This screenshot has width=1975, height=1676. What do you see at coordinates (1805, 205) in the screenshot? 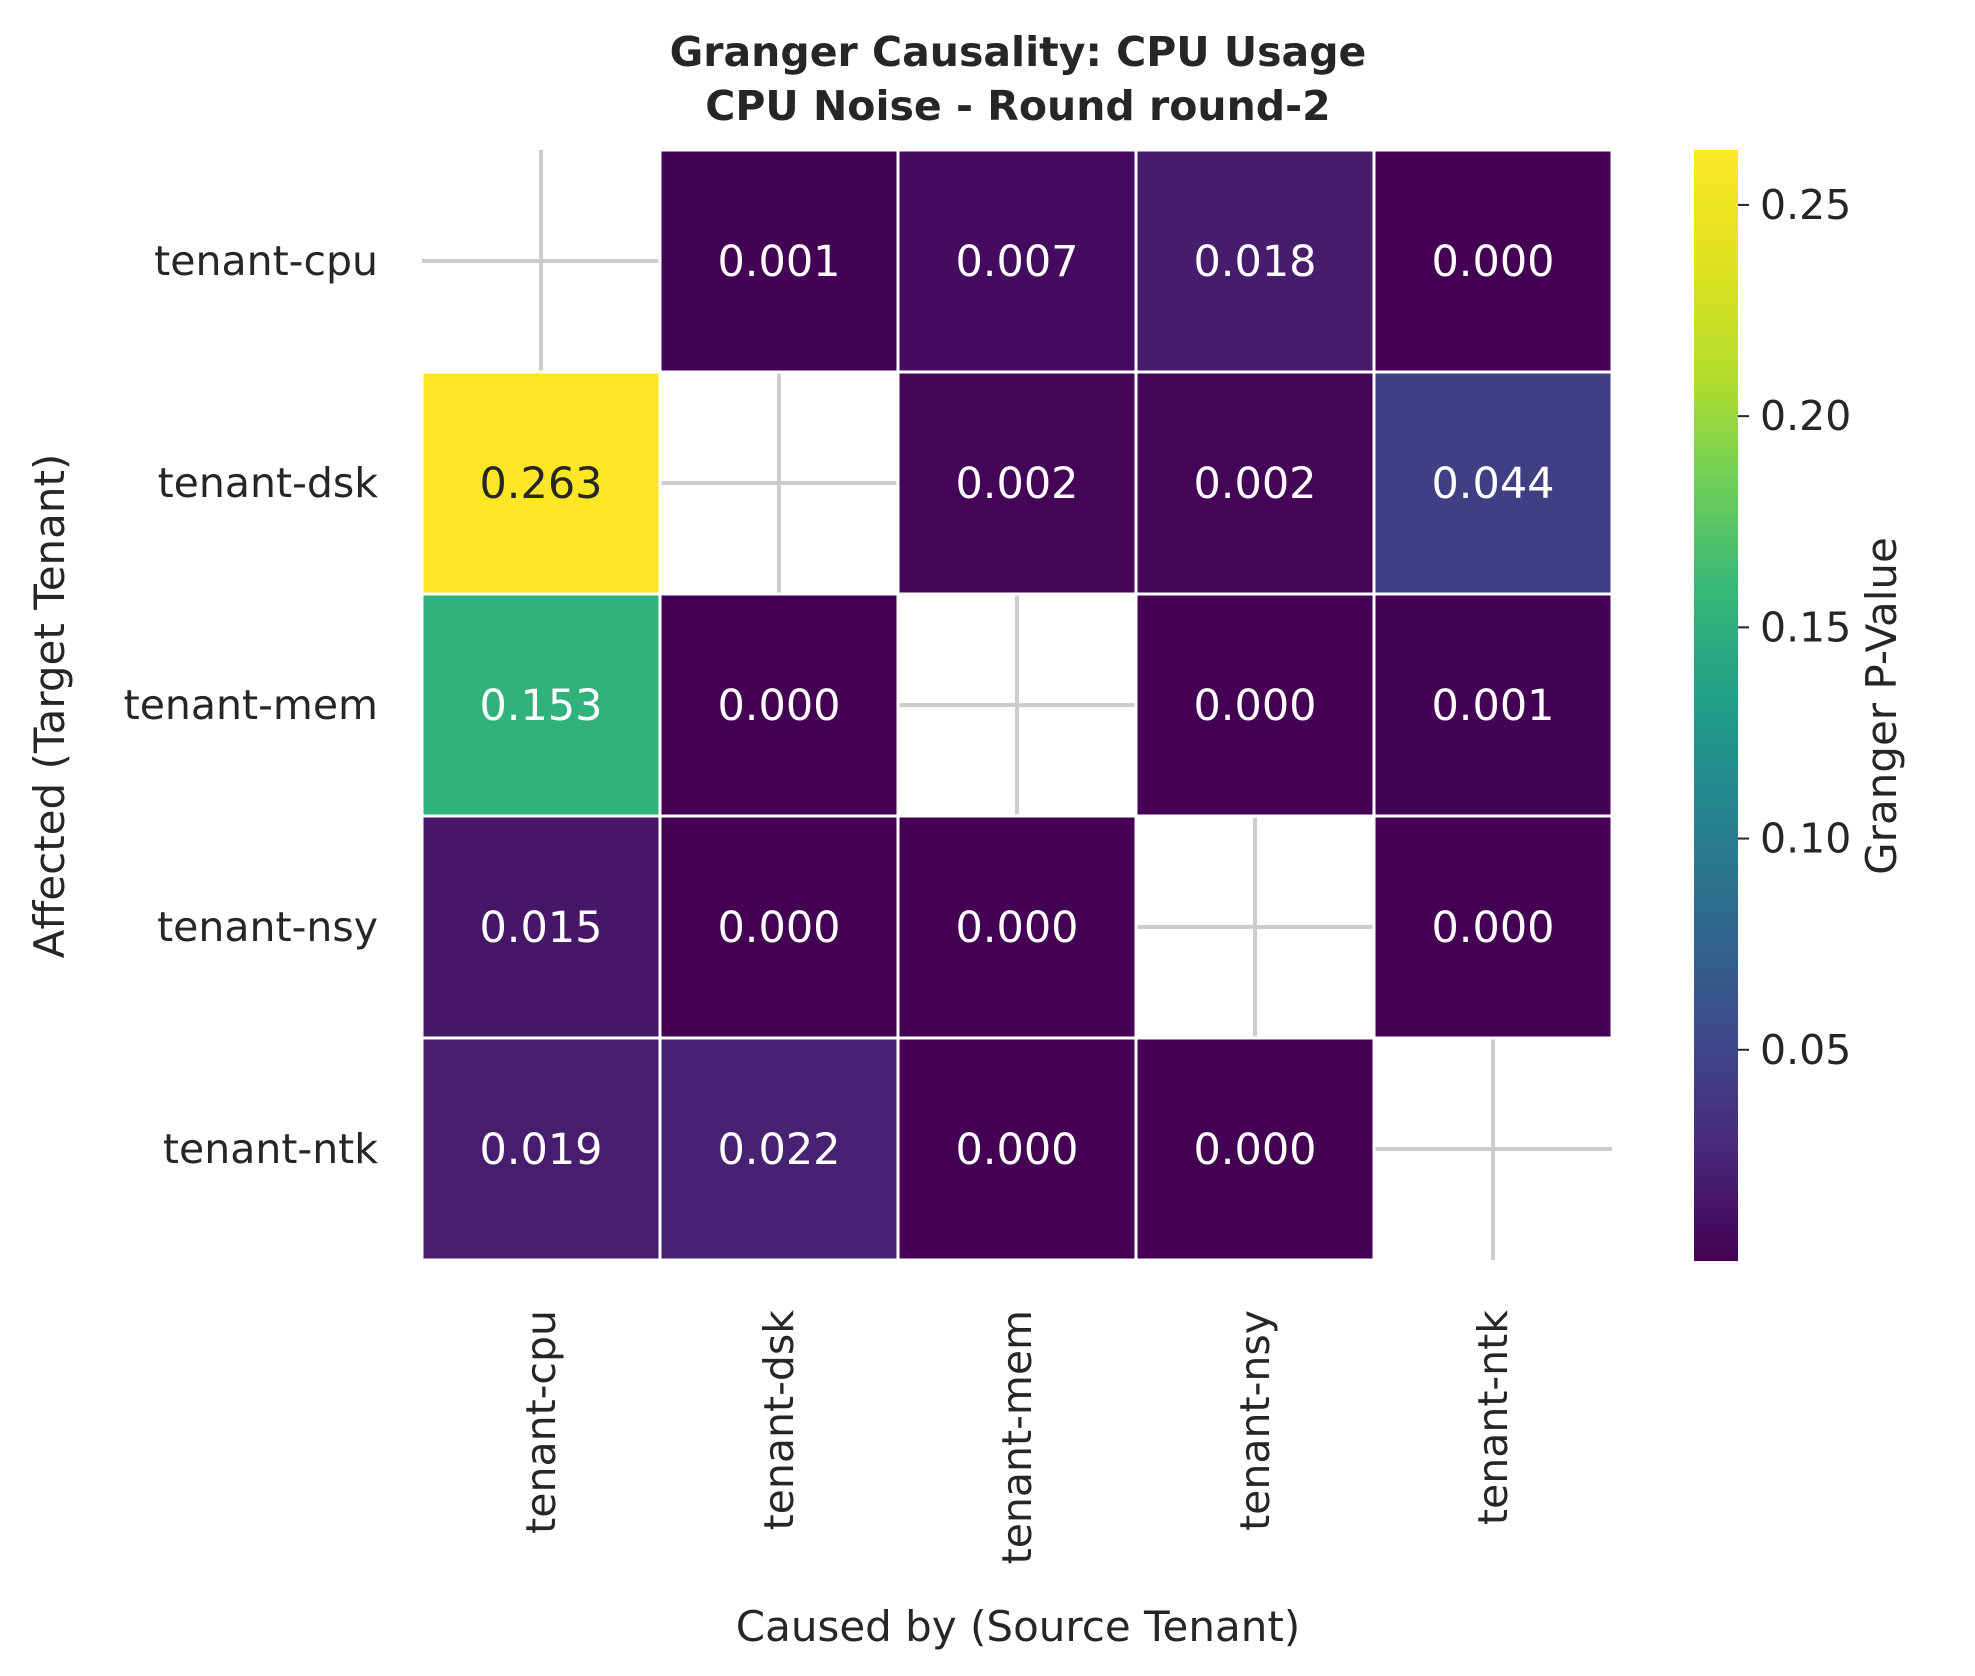
I see `colorbar-tick-label: 0.25` at bounding box center [1805, 205].